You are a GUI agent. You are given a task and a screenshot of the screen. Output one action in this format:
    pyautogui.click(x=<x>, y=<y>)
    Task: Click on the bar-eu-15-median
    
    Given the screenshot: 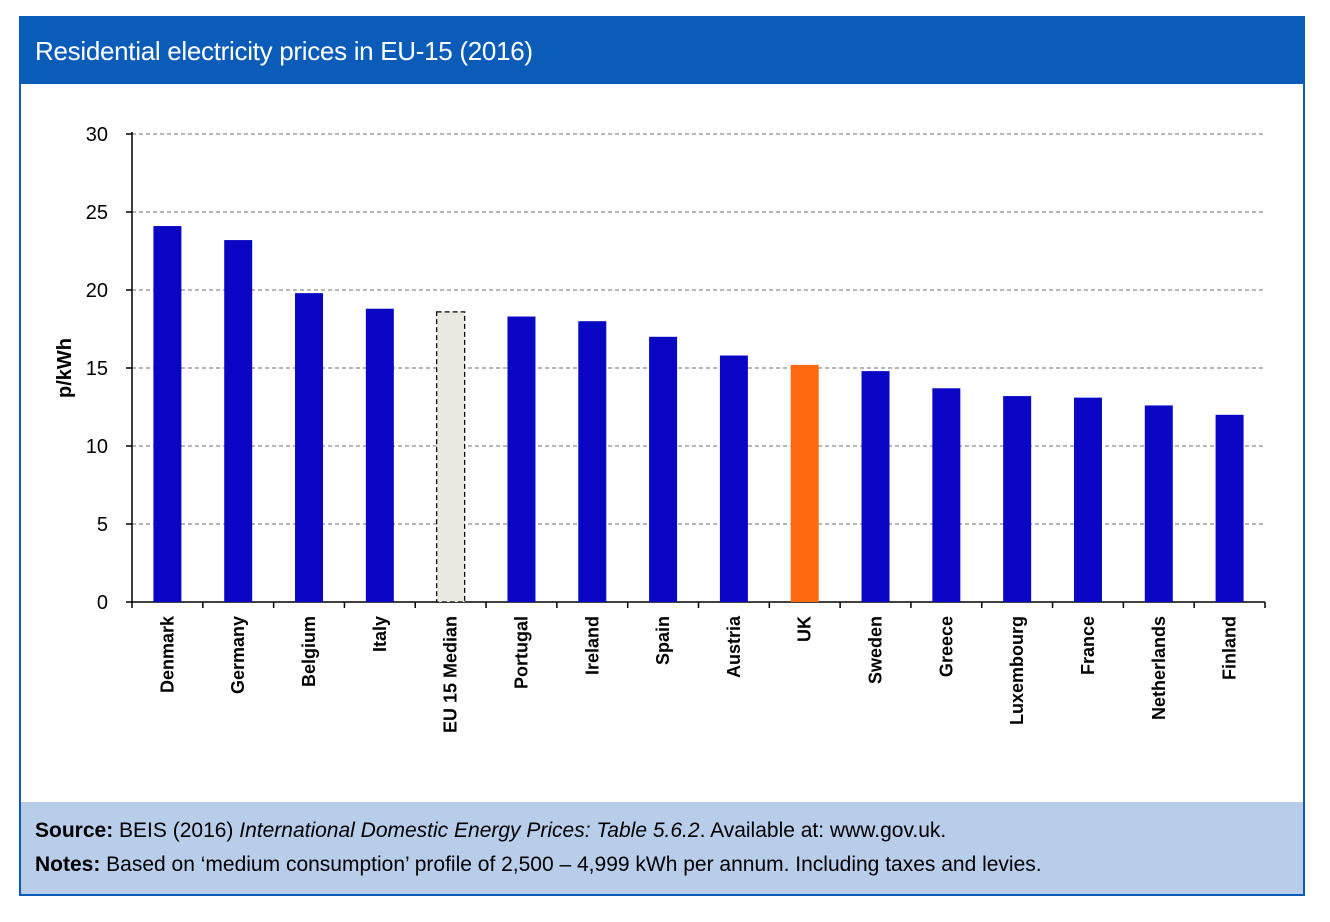 What is the action you would take?
    pyautogui.click(x=451, y=457)
    